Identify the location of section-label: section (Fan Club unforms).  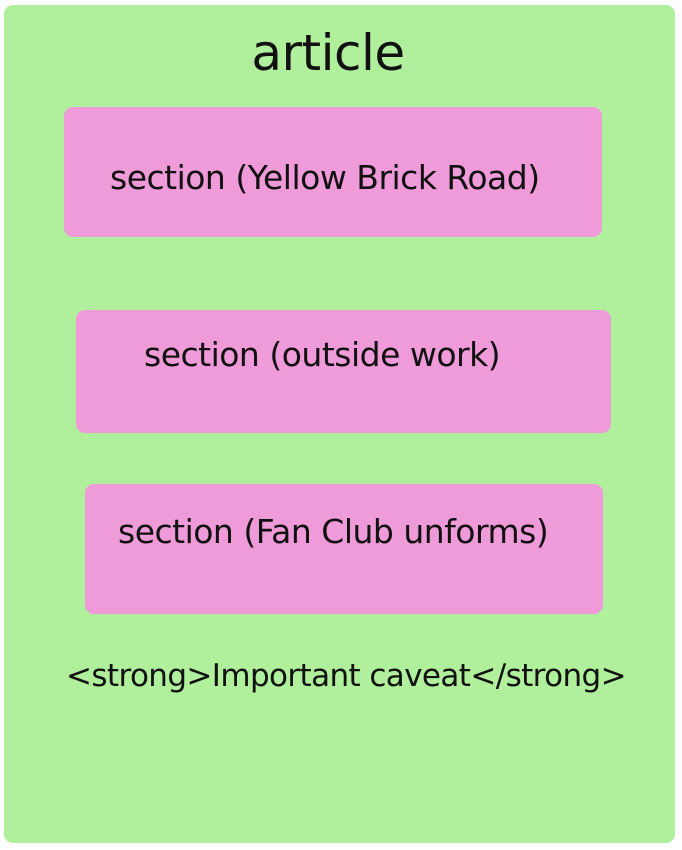
(333, 531).